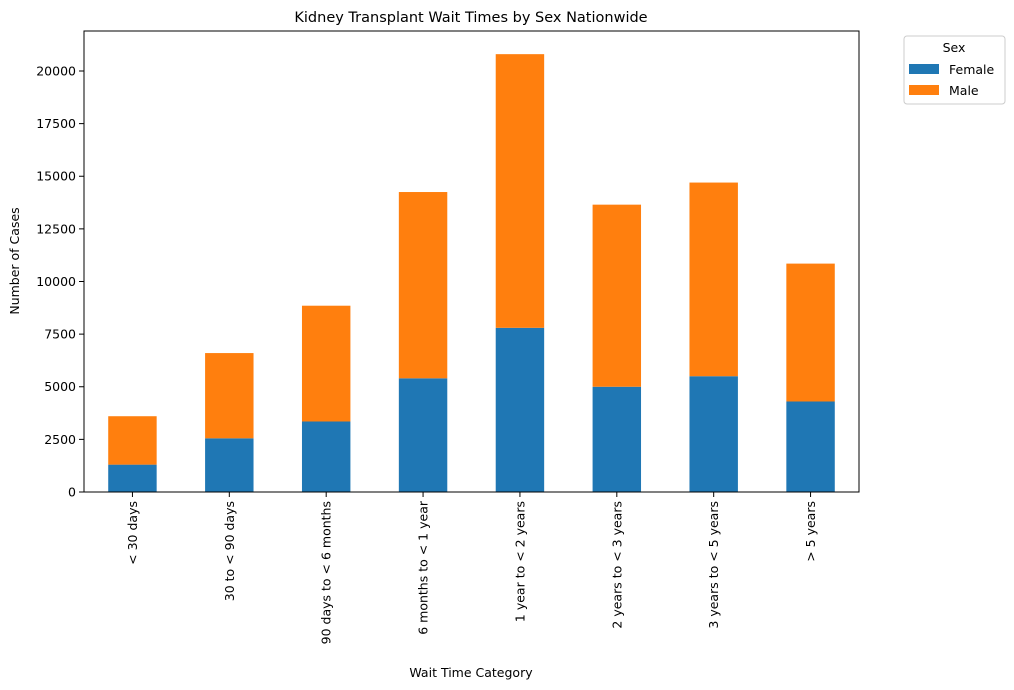  What do you see at coordinates (423, 567) in the screenshot?
I see `x-tick-label: 6 months to < 1 year` at bounding box center [423, 567].